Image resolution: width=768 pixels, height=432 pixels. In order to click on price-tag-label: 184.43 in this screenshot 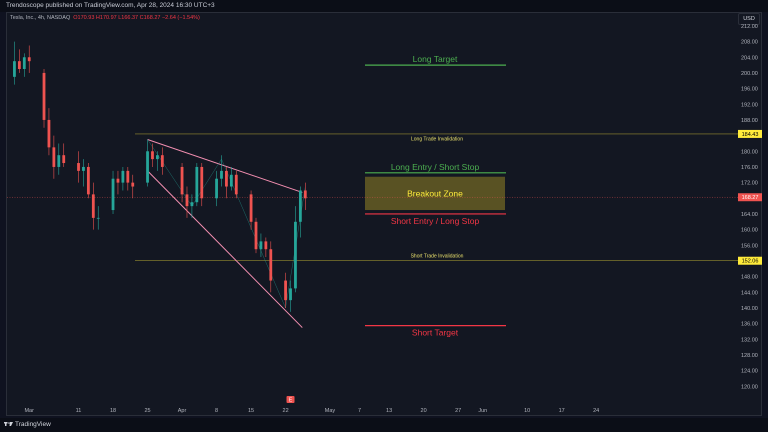, I will do `click(750, 135)`.